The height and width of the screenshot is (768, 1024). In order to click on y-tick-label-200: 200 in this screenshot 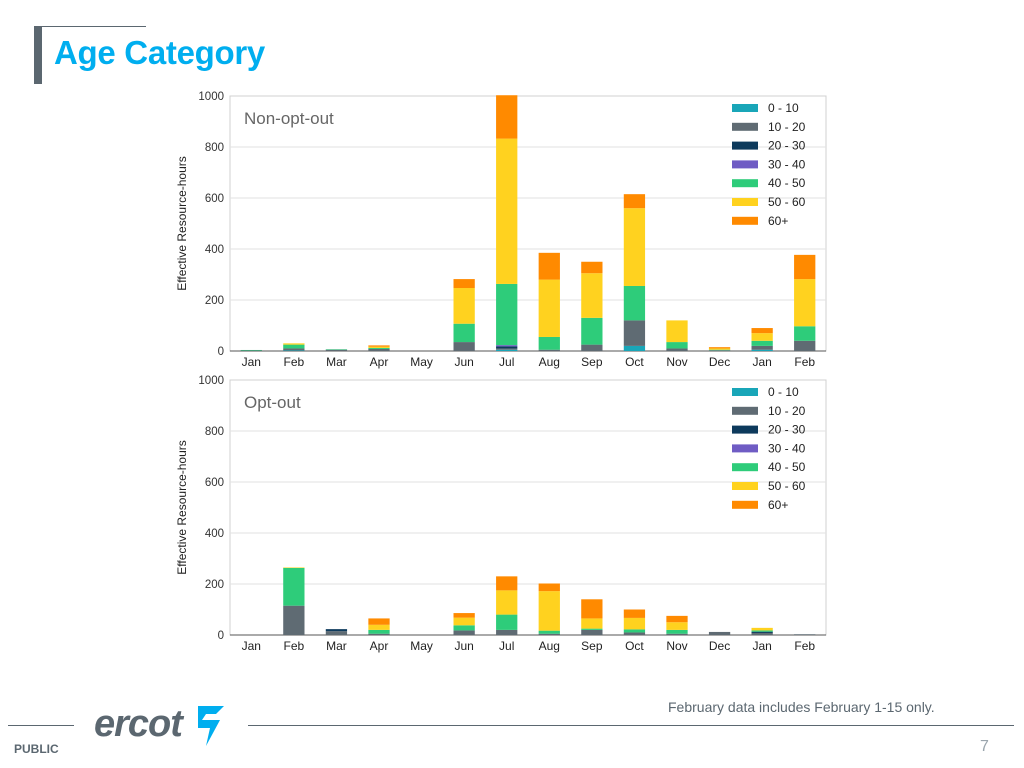, I will do `click(214, 585)`.